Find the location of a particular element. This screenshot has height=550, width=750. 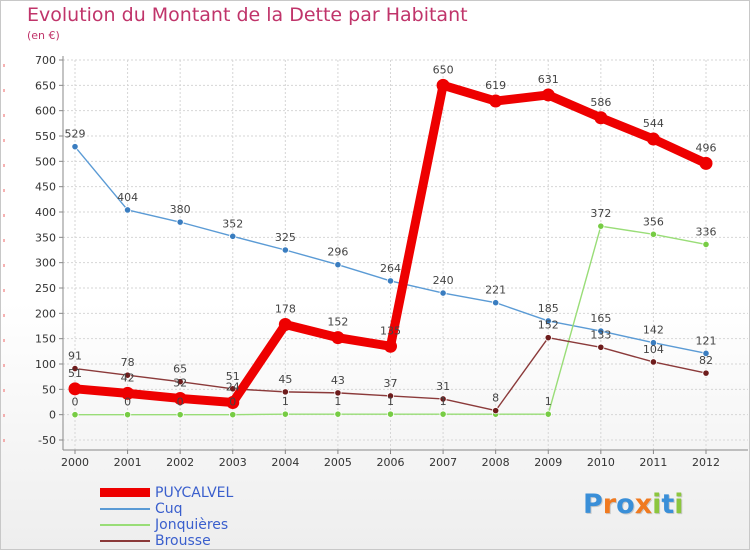

data-label: 631 is located at coordinates (548, 79).